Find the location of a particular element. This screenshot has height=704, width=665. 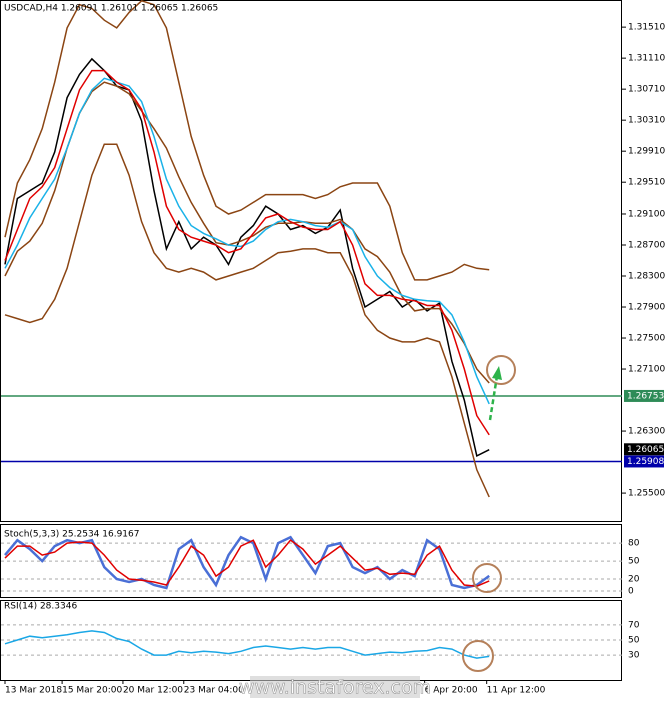

price-label: 1.25908 is located at coordinates (645, 462).